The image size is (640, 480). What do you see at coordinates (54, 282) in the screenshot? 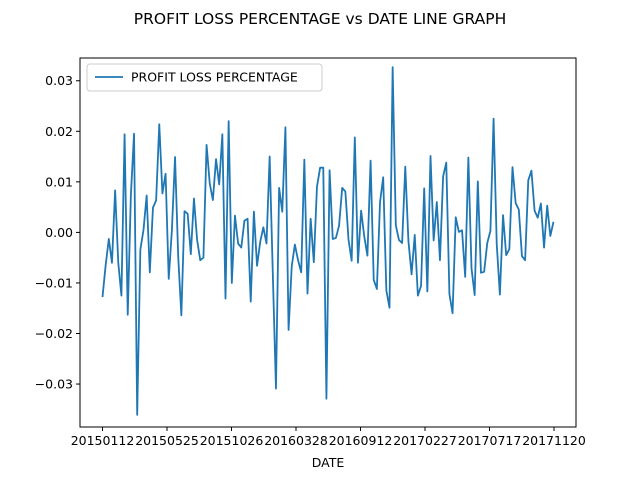
I see `y-tick-label: −0.01` at bounding box center [54, 282].